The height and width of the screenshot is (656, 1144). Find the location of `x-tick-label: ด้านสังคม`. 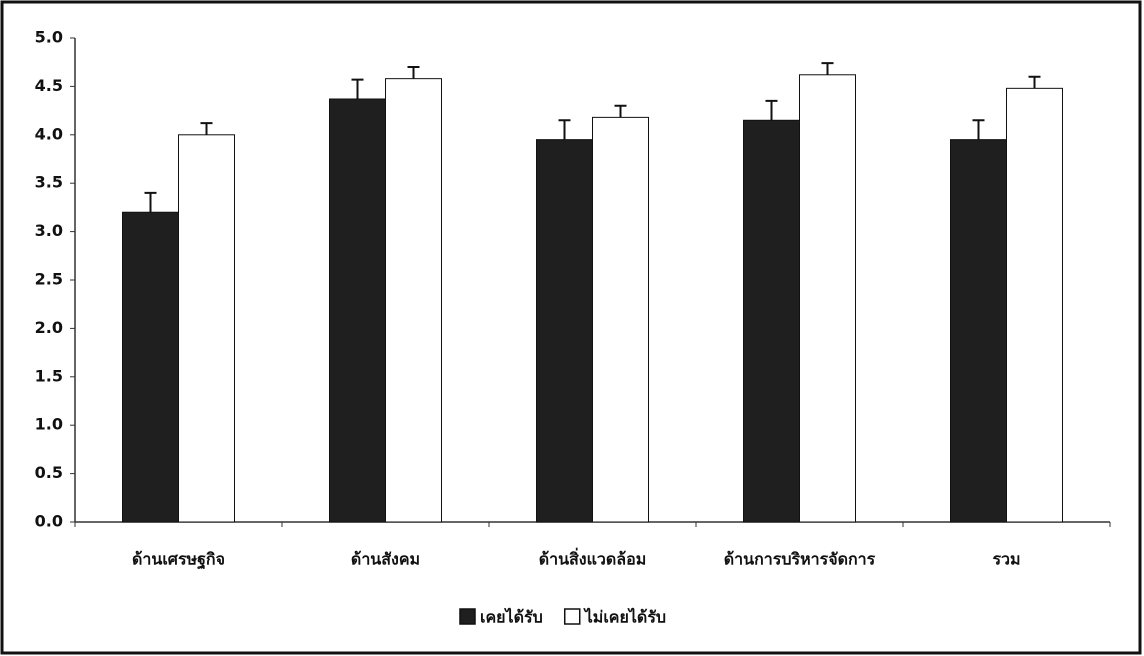

x-tick-label: ด้านสังคม is located at coordinates (385, 559).